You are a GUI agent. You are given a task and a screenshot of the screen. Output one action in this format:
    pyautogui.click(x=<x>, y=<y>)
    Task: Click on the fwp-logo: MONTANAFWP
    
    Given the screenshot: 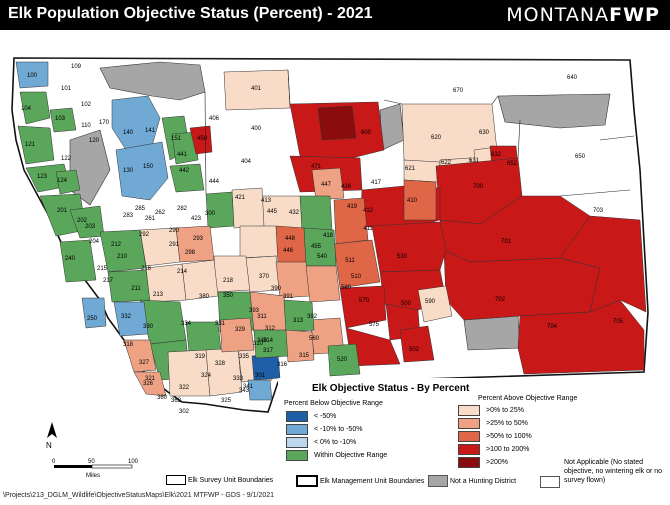 What is the action you would take?
    pyautogui.click(x=583, y=15)
    